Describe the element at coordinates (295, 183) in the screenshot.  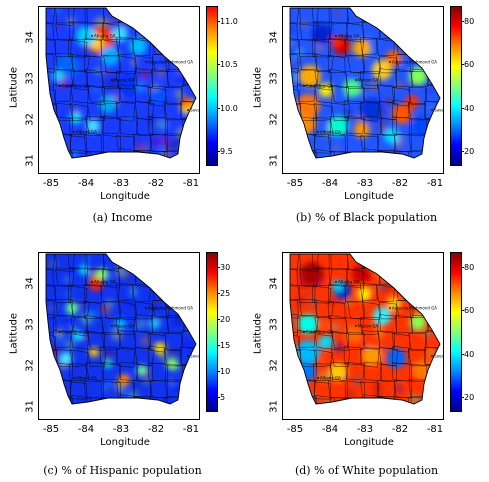
I see `x-tick-label: -85` at that location.